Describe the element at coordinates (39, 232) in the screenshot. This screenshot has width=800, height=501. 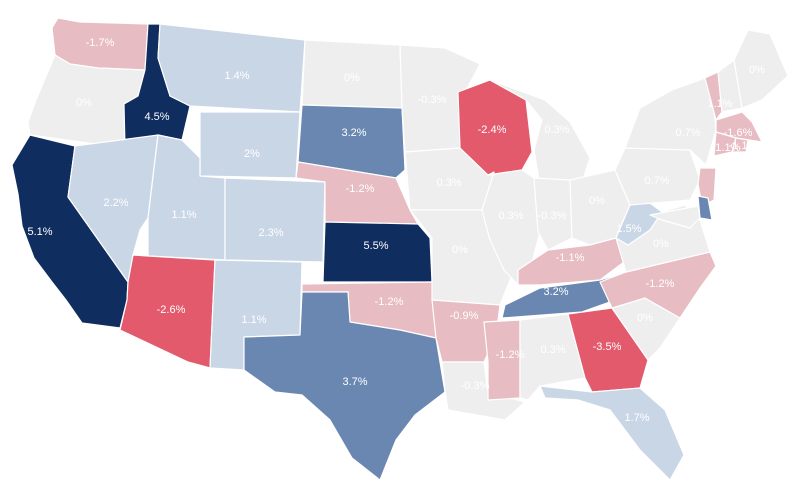
I see `state-label-ca: 5.1%` at that location.